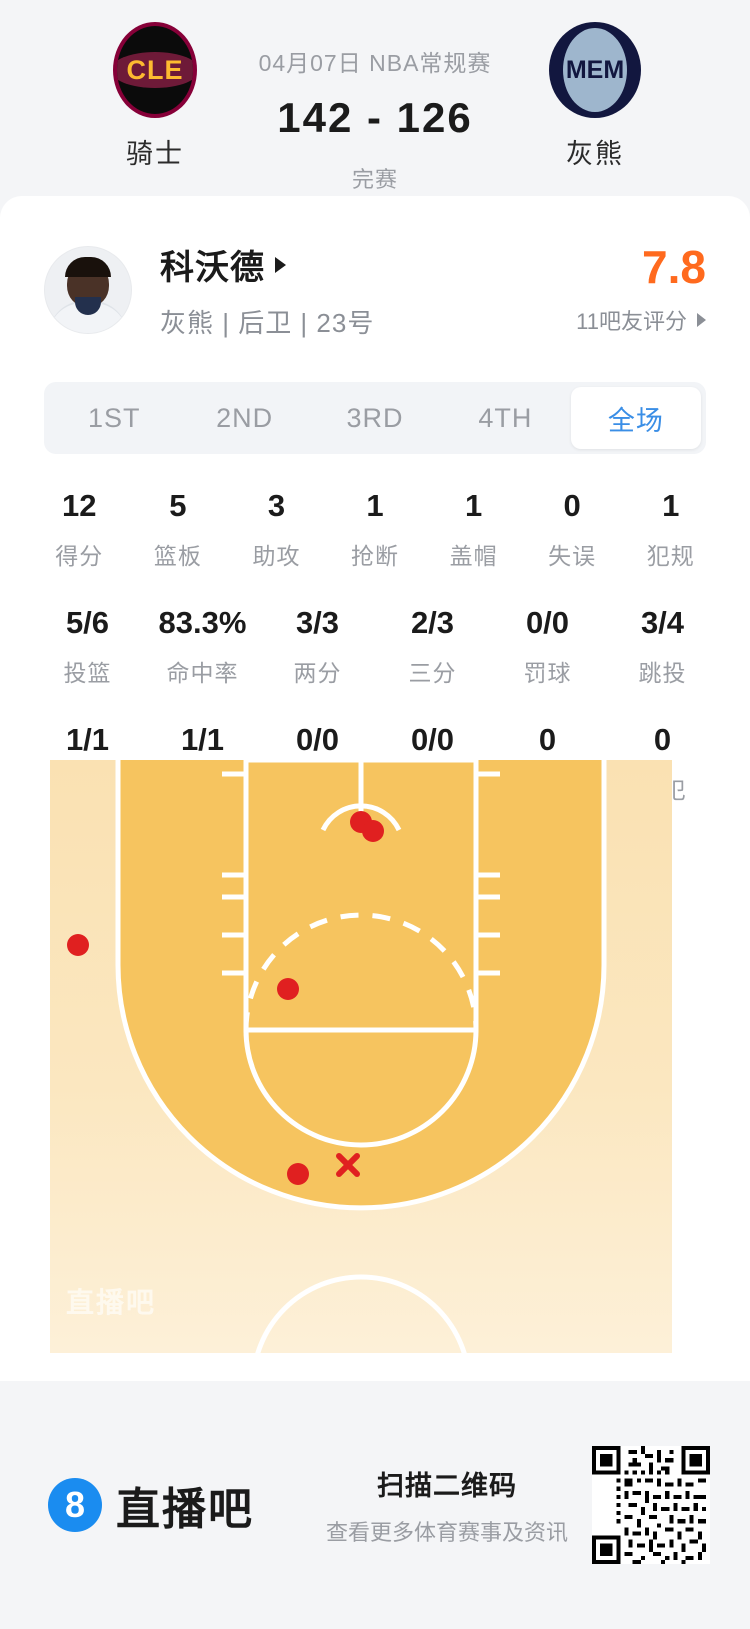 The image size is (750, 1629). What do you see at coordinates (505, 417) in the screenshot?
I see `tab-4th: 4TH` at bounding box center [505, 417].